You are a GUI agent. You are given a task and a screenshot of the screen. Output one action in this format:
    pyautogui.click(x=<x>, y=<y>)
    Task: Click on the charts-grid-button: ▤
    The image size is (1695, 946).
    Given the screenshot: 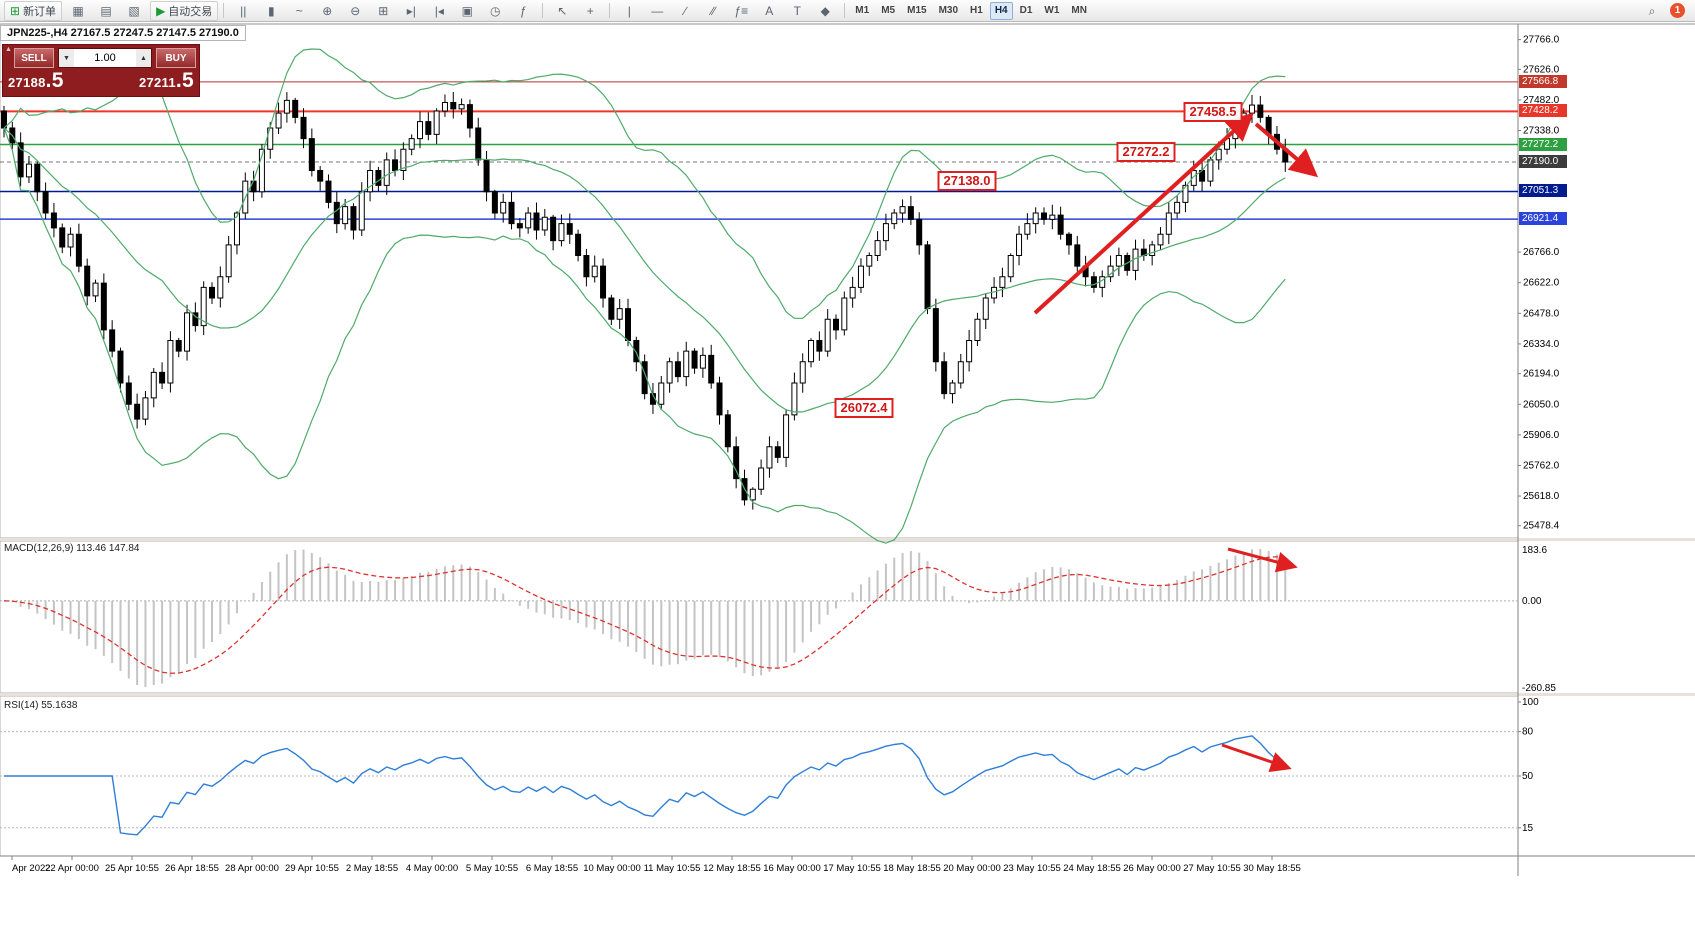 What is the action you would take?
    pyautogui.click(x=106, y=11)
    